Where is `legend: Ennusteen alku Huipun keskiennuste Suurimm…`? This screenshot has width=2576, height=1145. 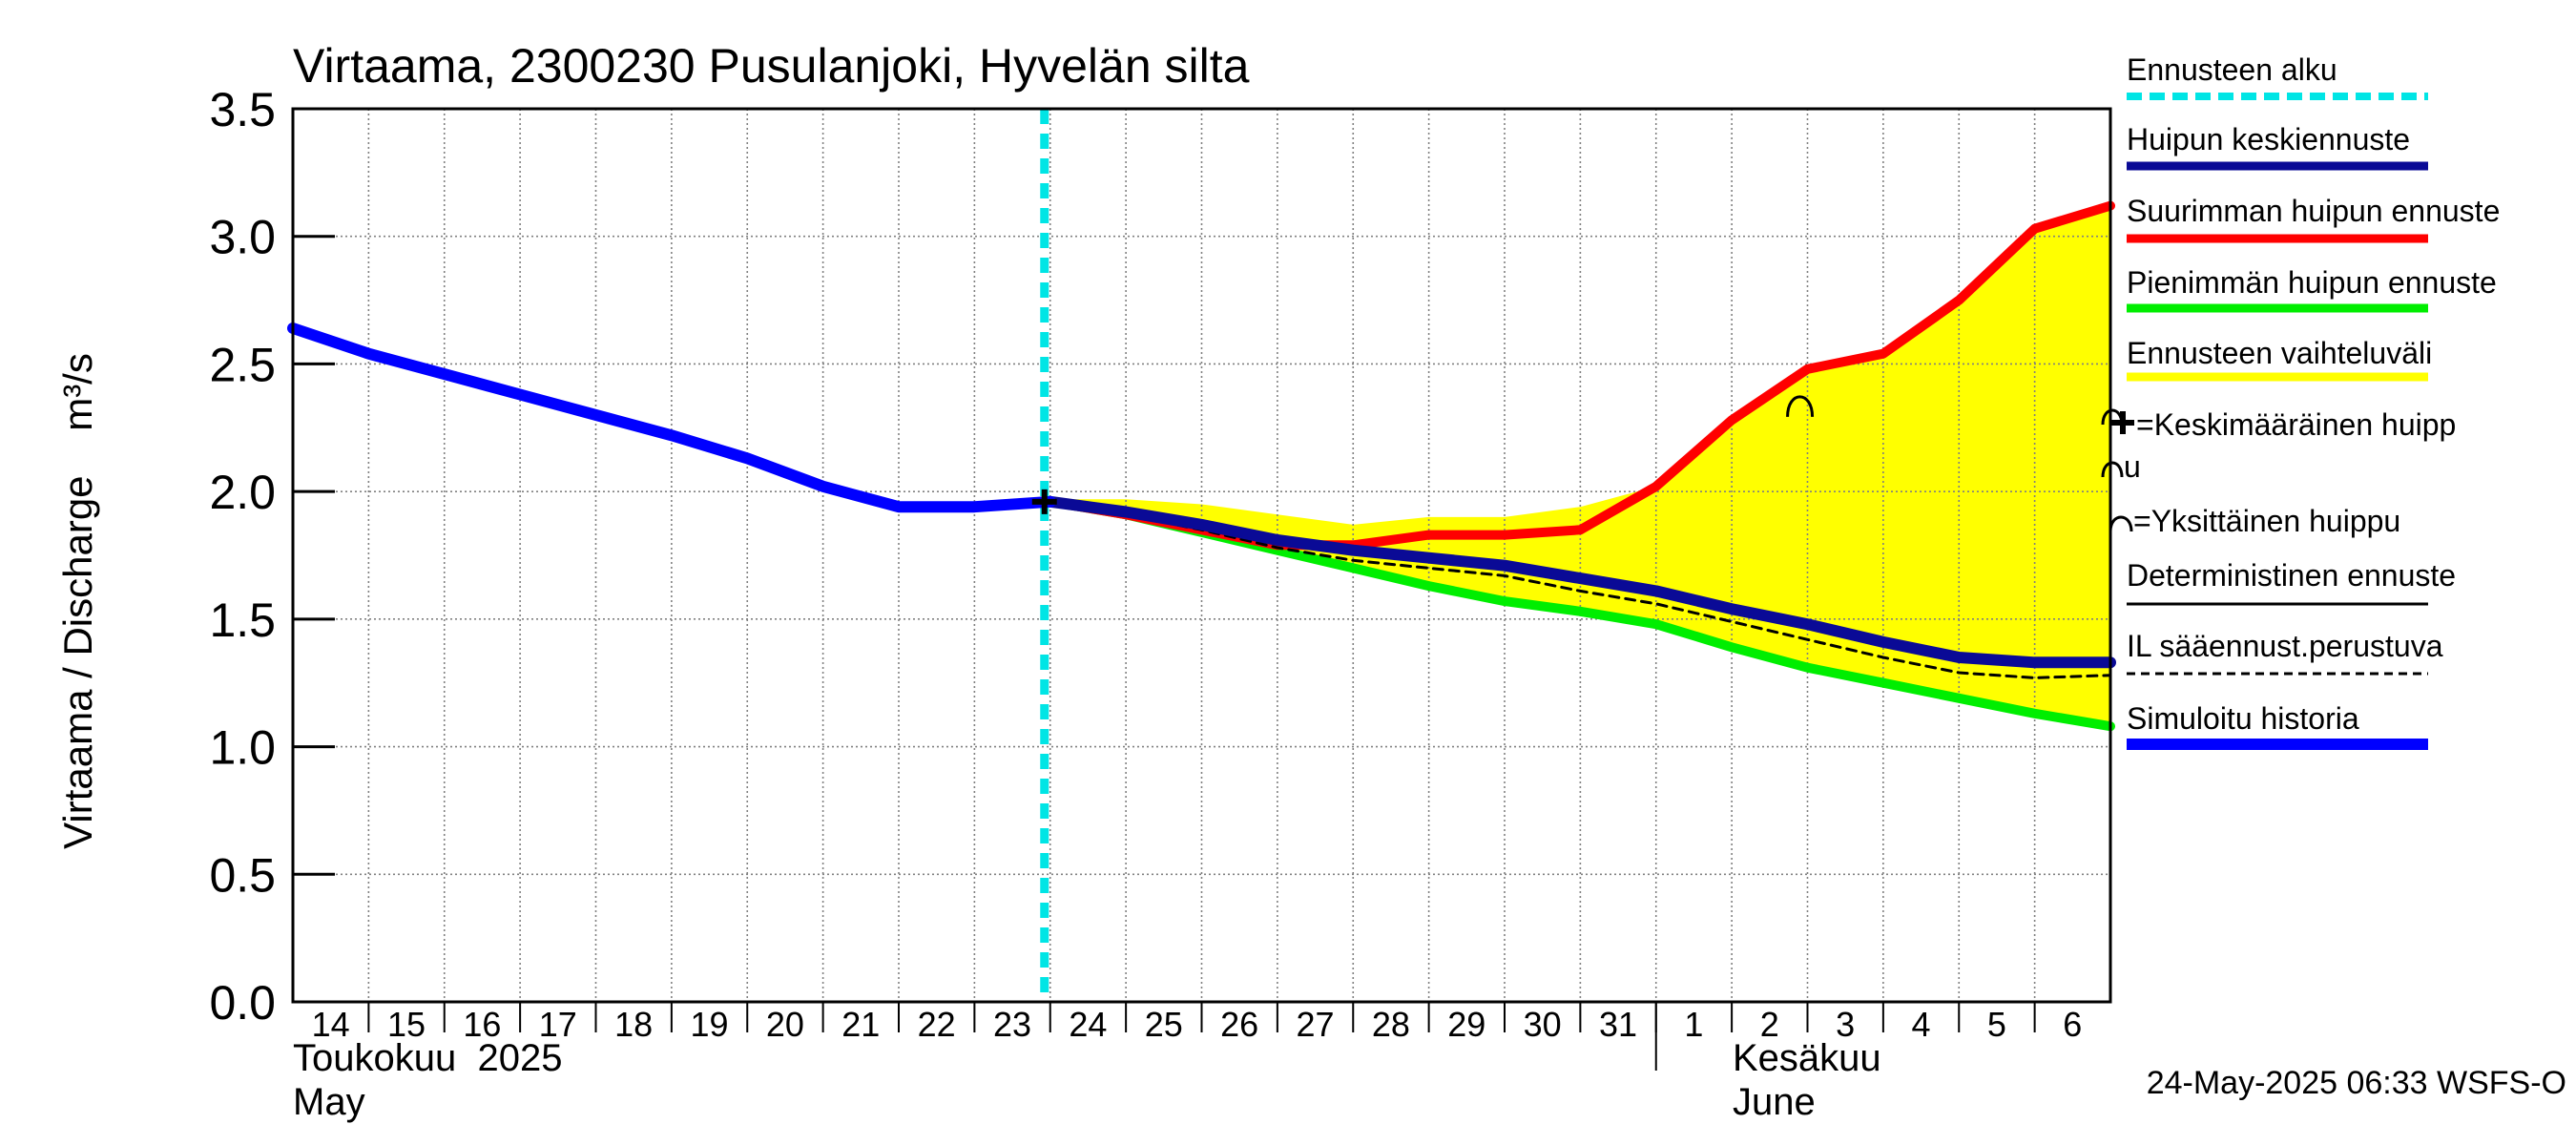 legend: Ennusteen alku Huipun keskiennuste Suurimm… is located at coordinates (2300, 401).